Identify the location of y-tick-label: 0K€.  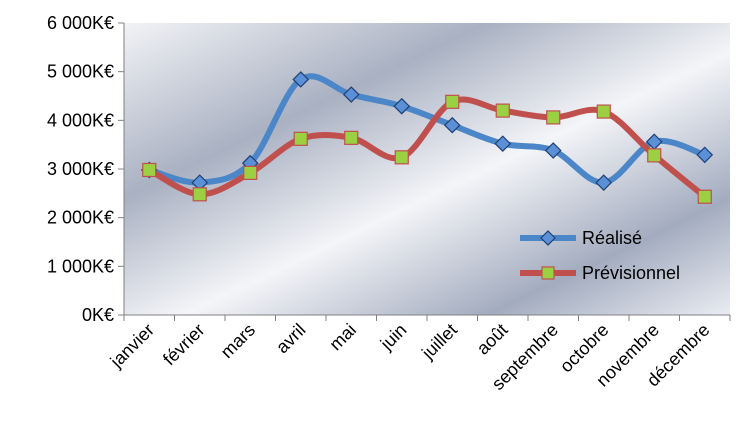
(98, 315).